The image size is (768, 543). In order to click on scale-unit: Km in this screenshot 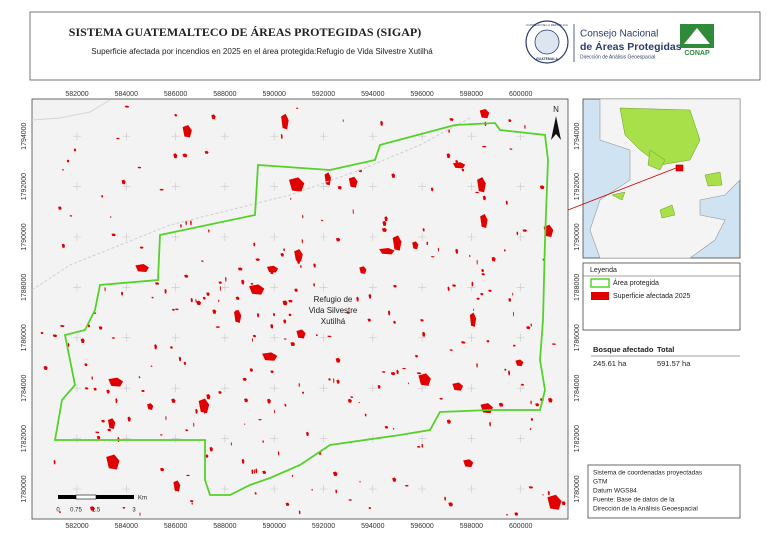, I will do `click(142, 499)`.